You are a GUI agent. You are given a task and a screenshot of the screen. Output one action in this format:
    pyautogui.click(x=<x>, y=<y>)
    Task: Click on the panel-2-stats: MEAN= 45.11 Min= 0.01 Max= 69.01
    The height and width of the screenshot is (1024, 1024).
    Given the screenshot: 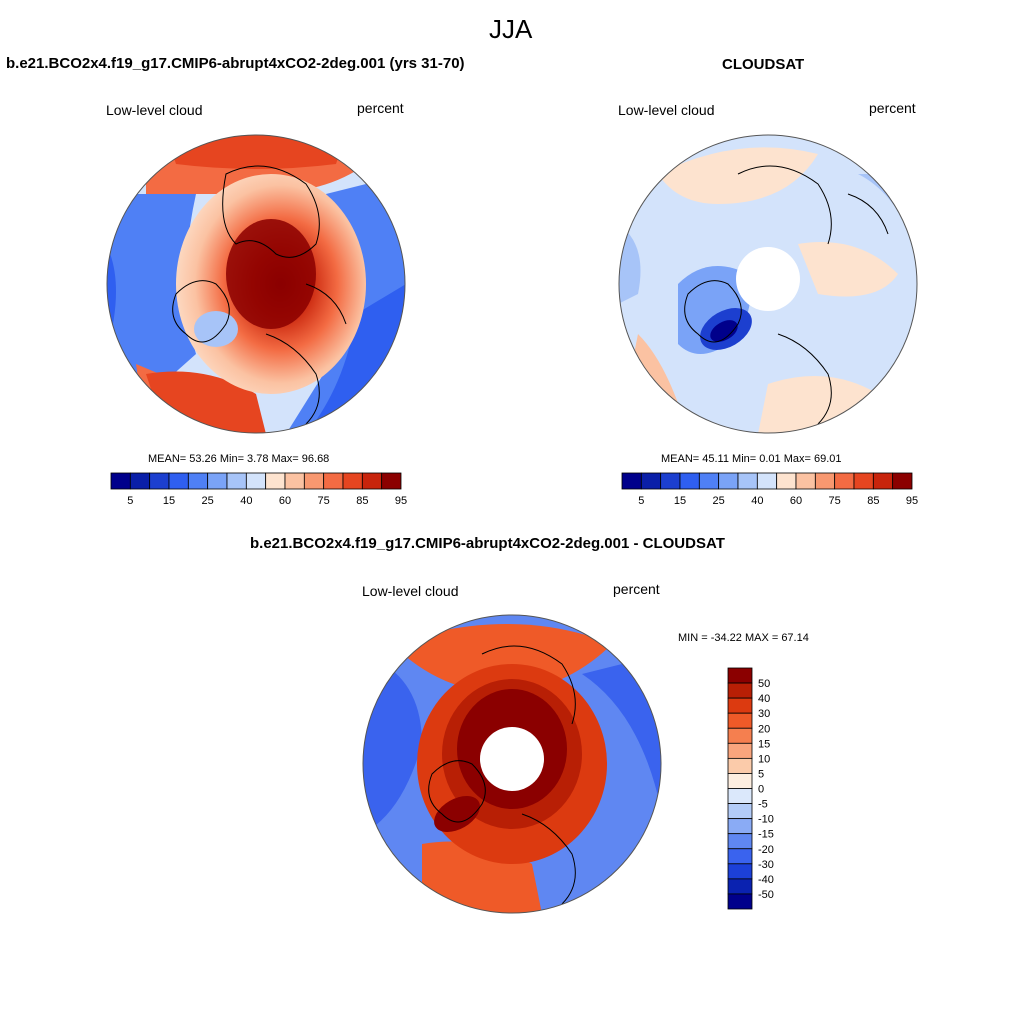 What is the action you would take?
    pyautogui.click(x=751, y=459)
    